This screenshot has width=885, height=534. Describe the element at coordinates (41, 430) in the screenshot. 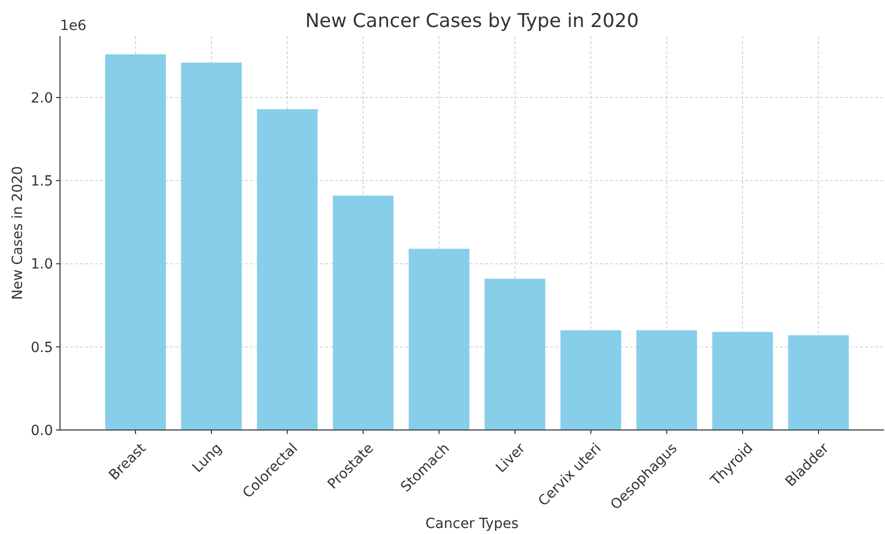

I see `y-tick-label: 0.0` at that location.